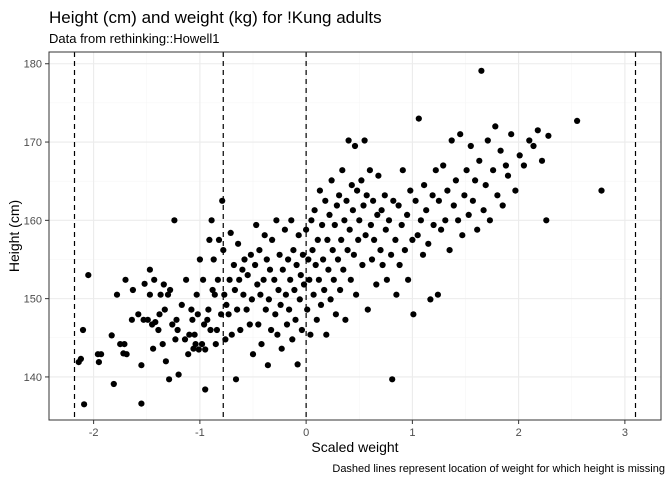  I want to click on x-tick-label: 0, so click(306, 433).